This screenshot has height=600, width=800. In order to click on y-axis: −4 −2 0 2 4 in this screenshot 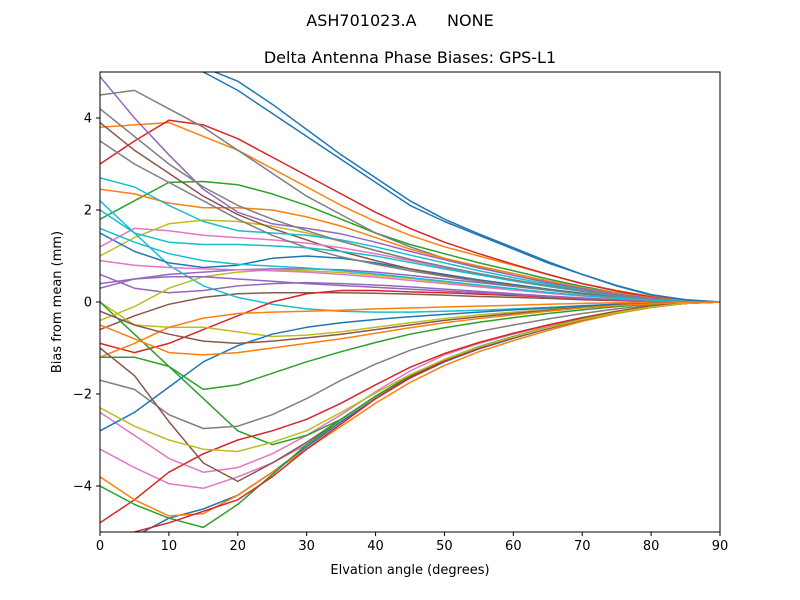, I will do `click(86, 303)`.